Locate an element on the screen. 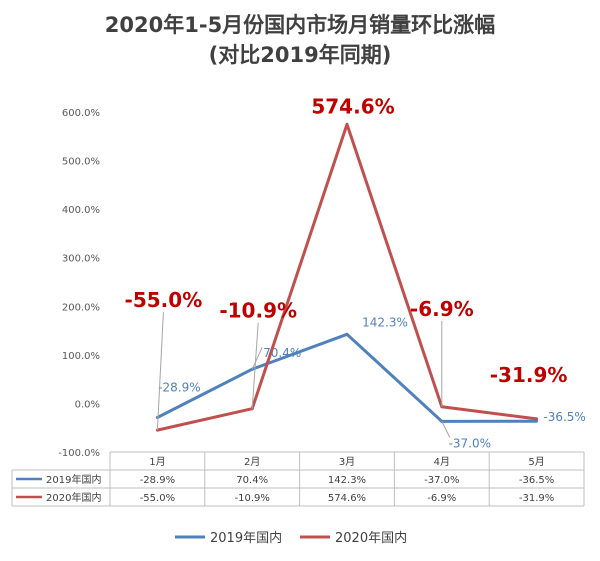 This screenshot has height=561, width=600. table-cell: -36.5% is located at coordinates (536, 480).